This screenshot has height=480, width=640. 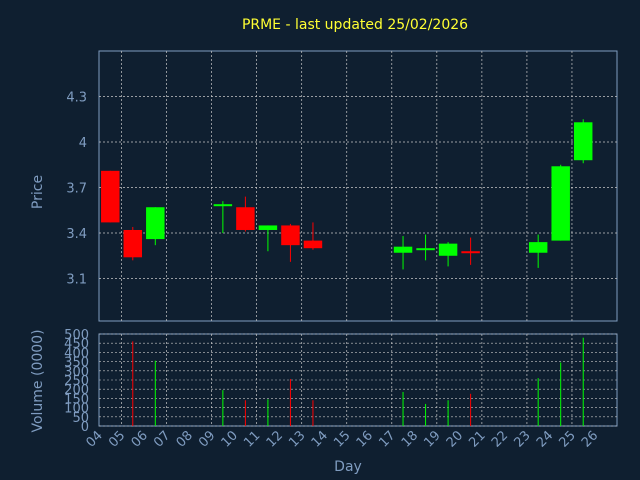 I want to click on volume-tick-label: 50, so click(x=80, y=418).